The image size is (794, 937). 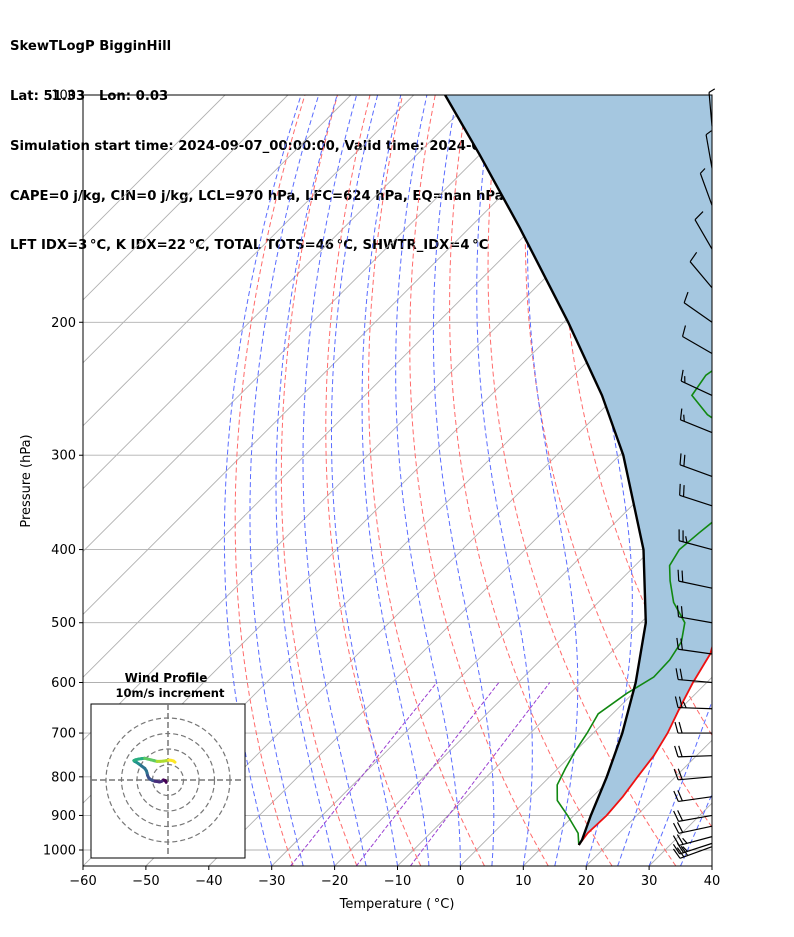 What do you see at coordinates (168, 781) in the screenshot?
I see `hodograph-plot` at bounding box center [168, 781].